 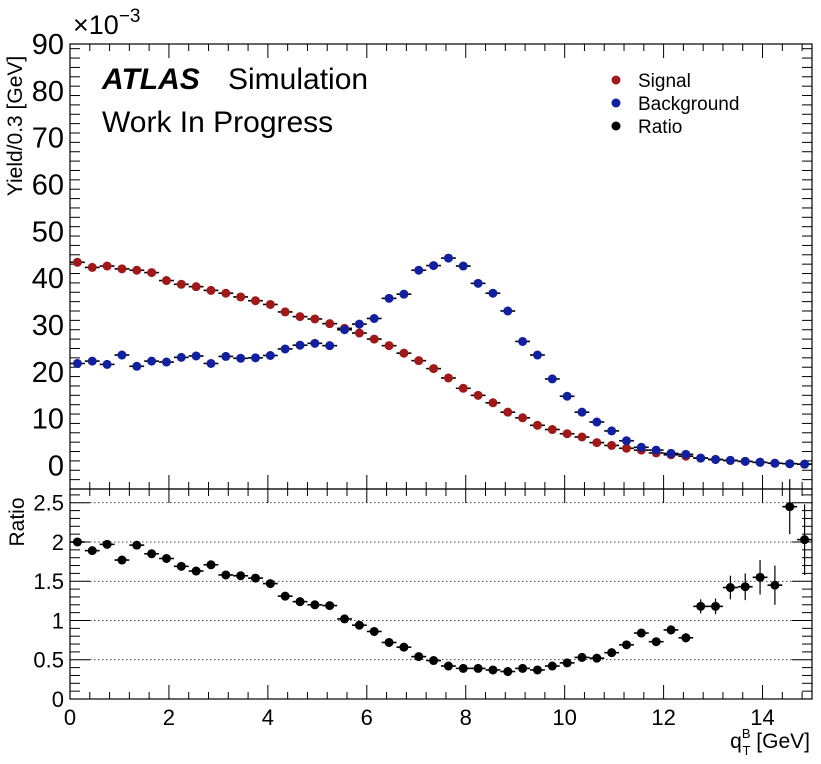 What do you see at coordinates (616, 80) in the screenshot?
I see `legend-marker-signal` at bounding box center [616, 80].